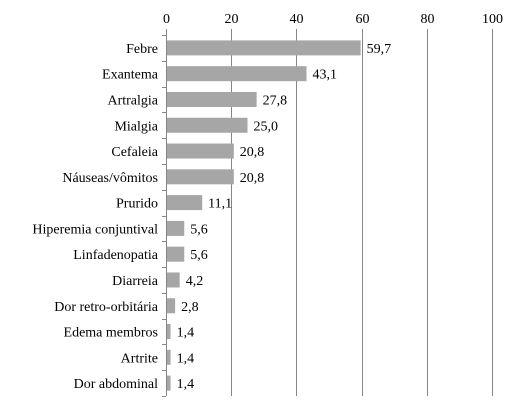 Image resolution: width=524 pixels, height=412 pixels. What do you see at coordinates (132, 100) in the screenshot?
I see `category-label: Artralgia` at bounding box center [132, 100].